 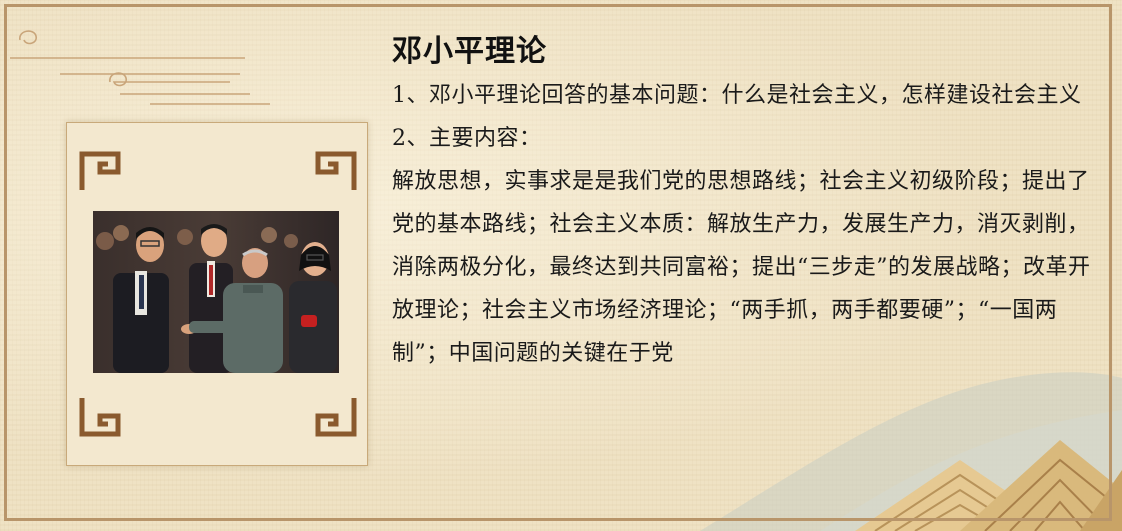 I want to click on corner-ornament-top-right, so click(x=336, y=170).